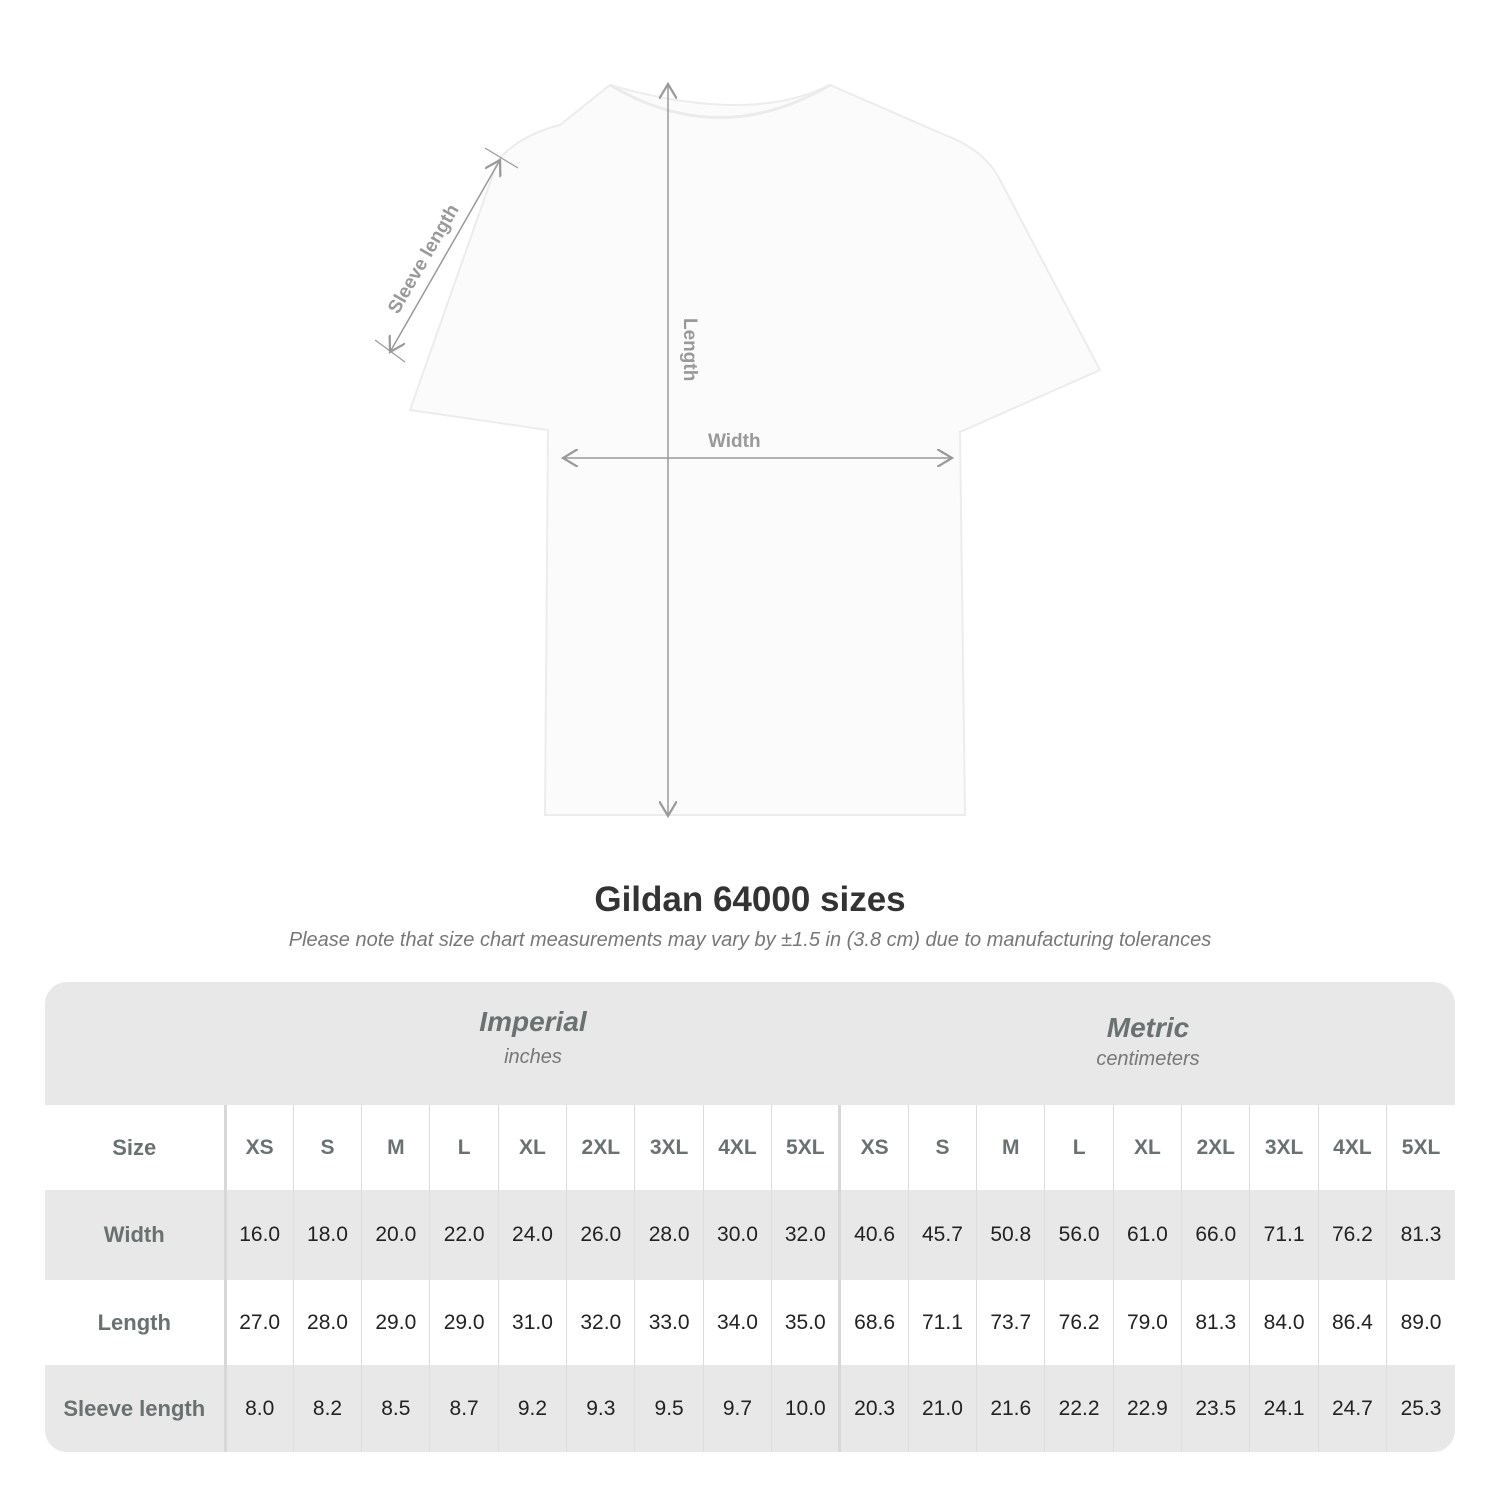  Describe the element at coordinates (689, 349) in the screenshot. I see `length-label: Length` at that location.